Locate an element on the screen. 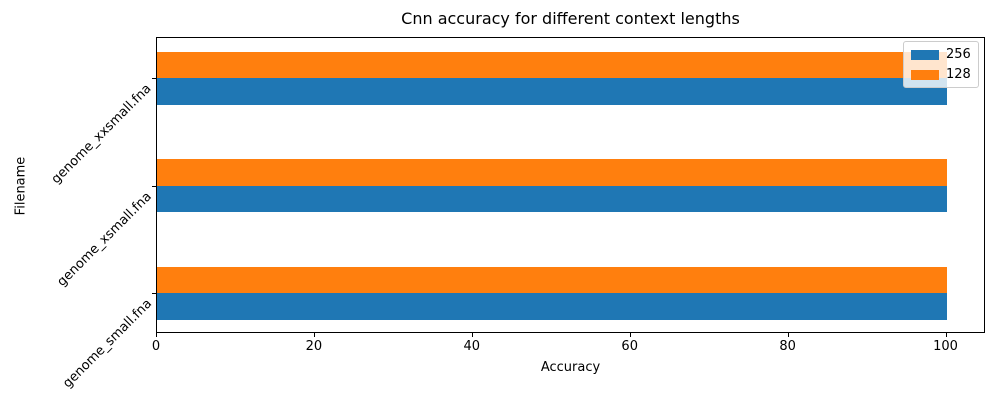 This screenshot has width=1000, height=400. x-tick-label: 20 is located at coordinates (314, 346).